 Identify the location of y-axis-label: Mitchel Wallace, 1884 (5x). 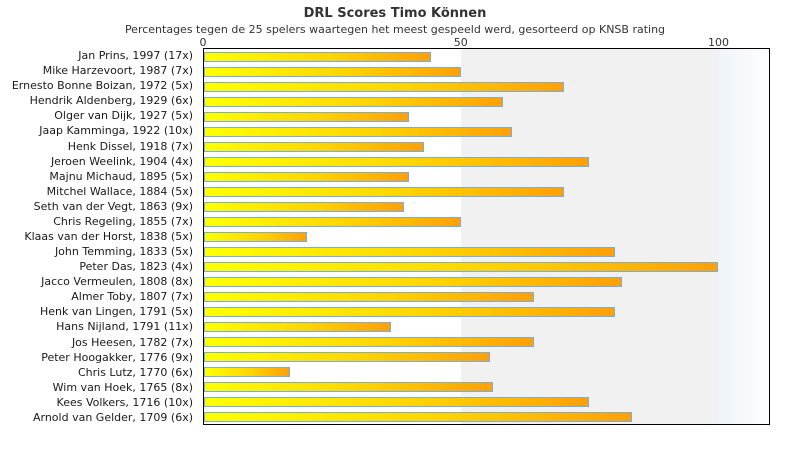
(119, 191).